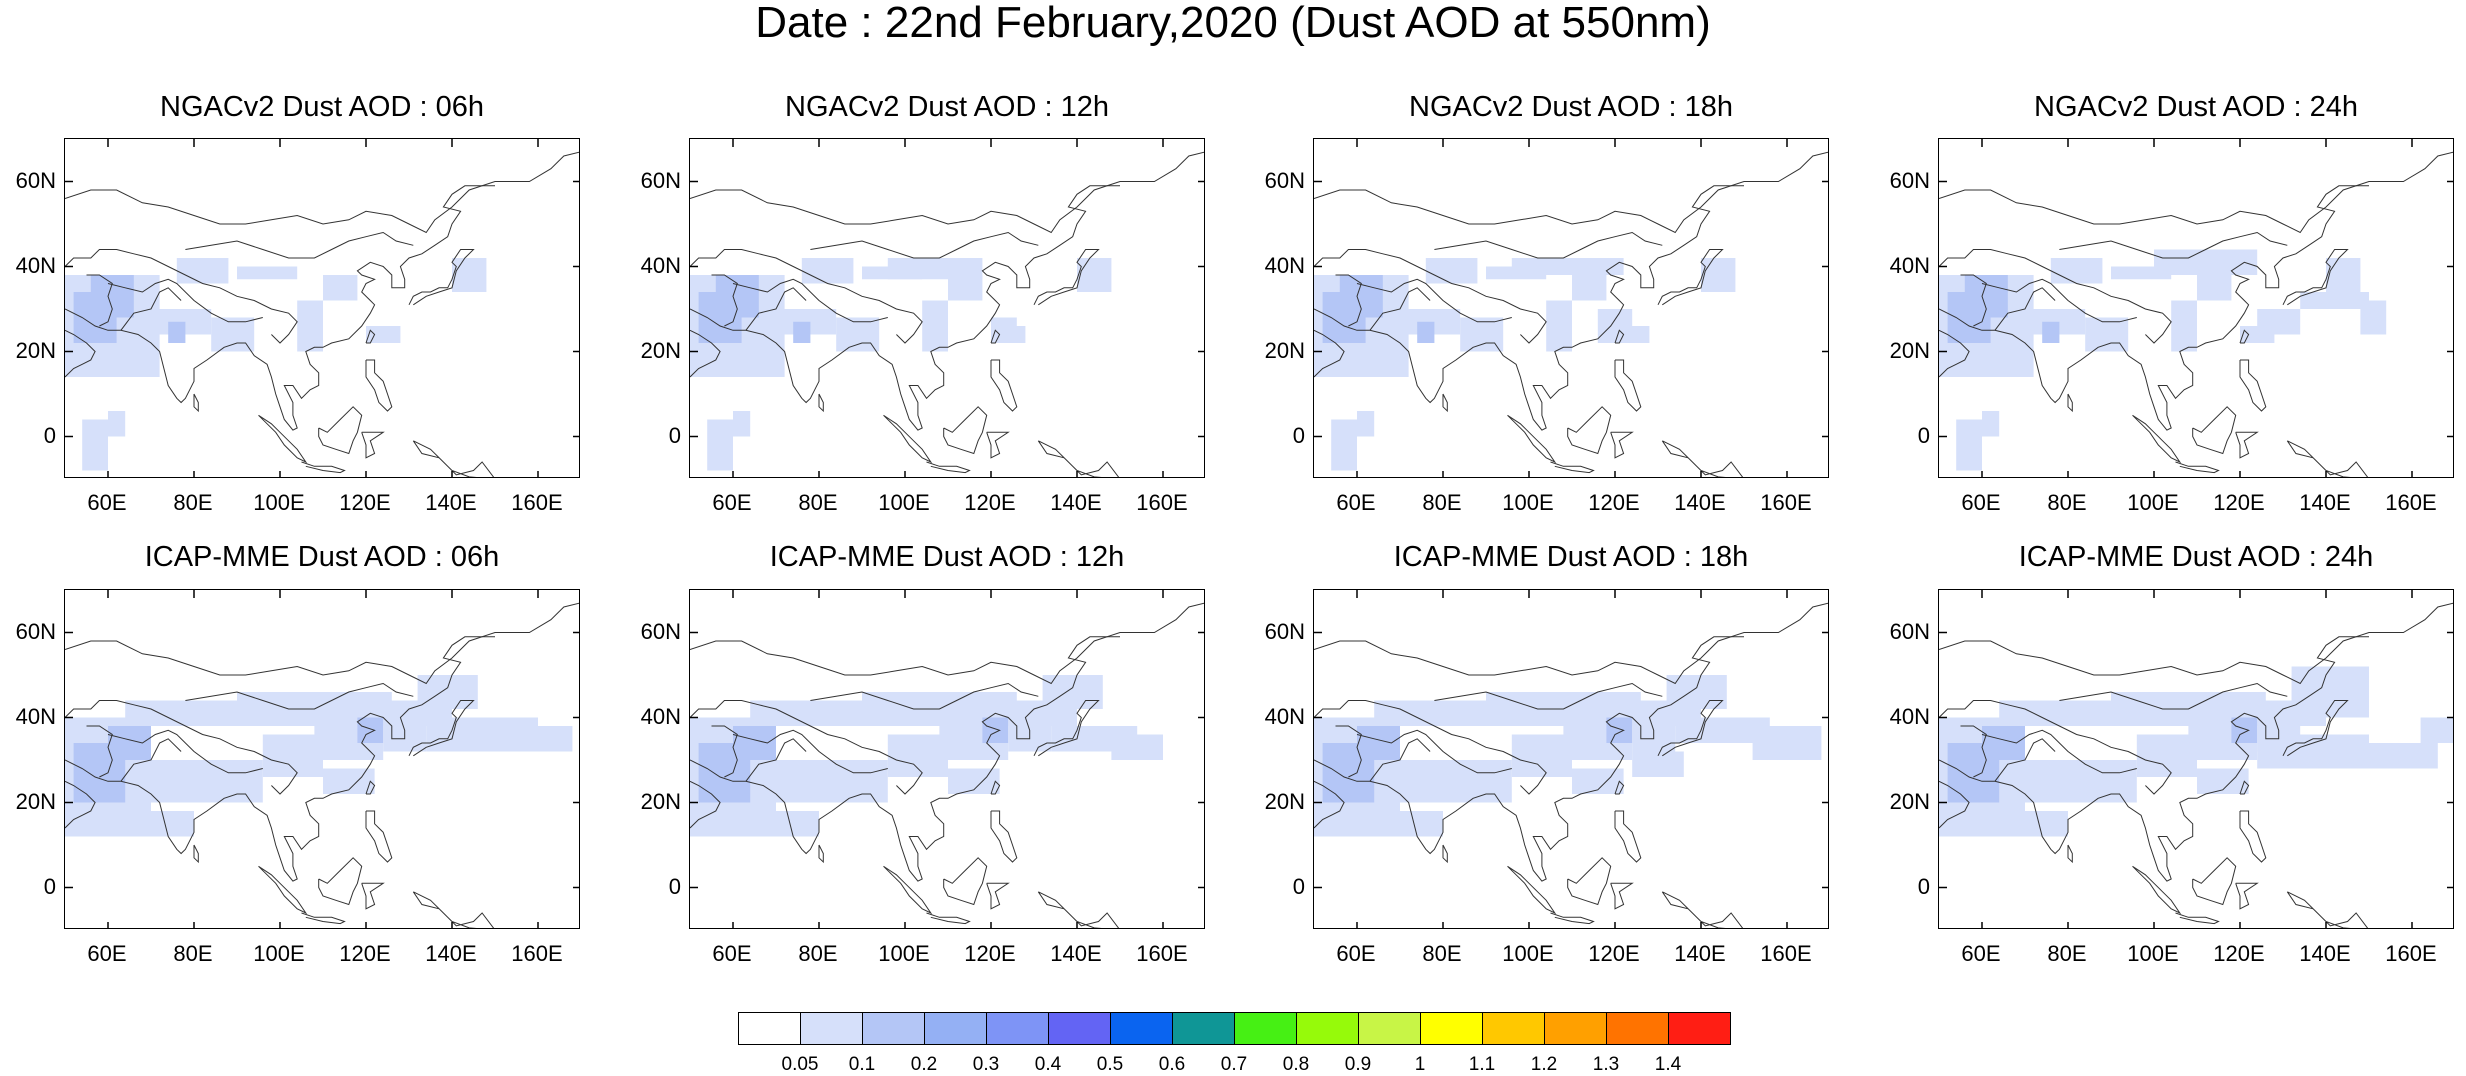 This screenshot has width=2466, height=1076. What do you see at coordinates (1356, 953) in the screenshot?
I see `lon-tick-label: 60E` at bounding box center [1356, 953].